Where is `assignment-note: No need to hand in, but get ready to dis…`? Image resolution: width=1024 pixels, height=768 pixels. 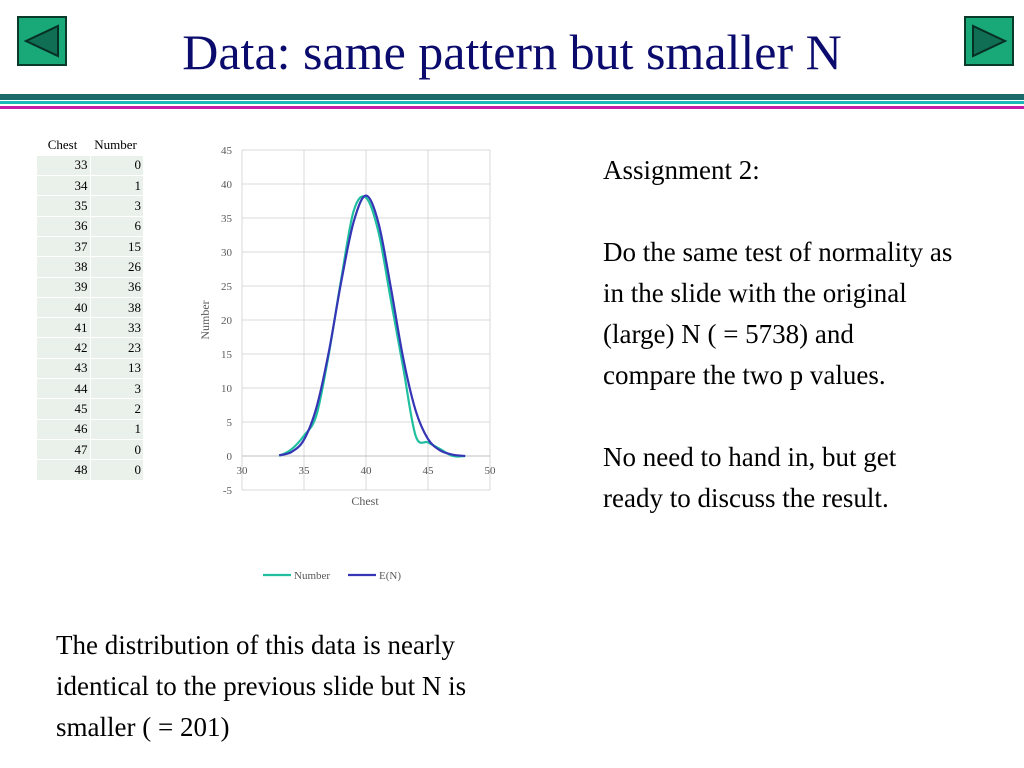
assignment-note: No need to hand in, but get ready to dis… is located at coordinates (750, 477).